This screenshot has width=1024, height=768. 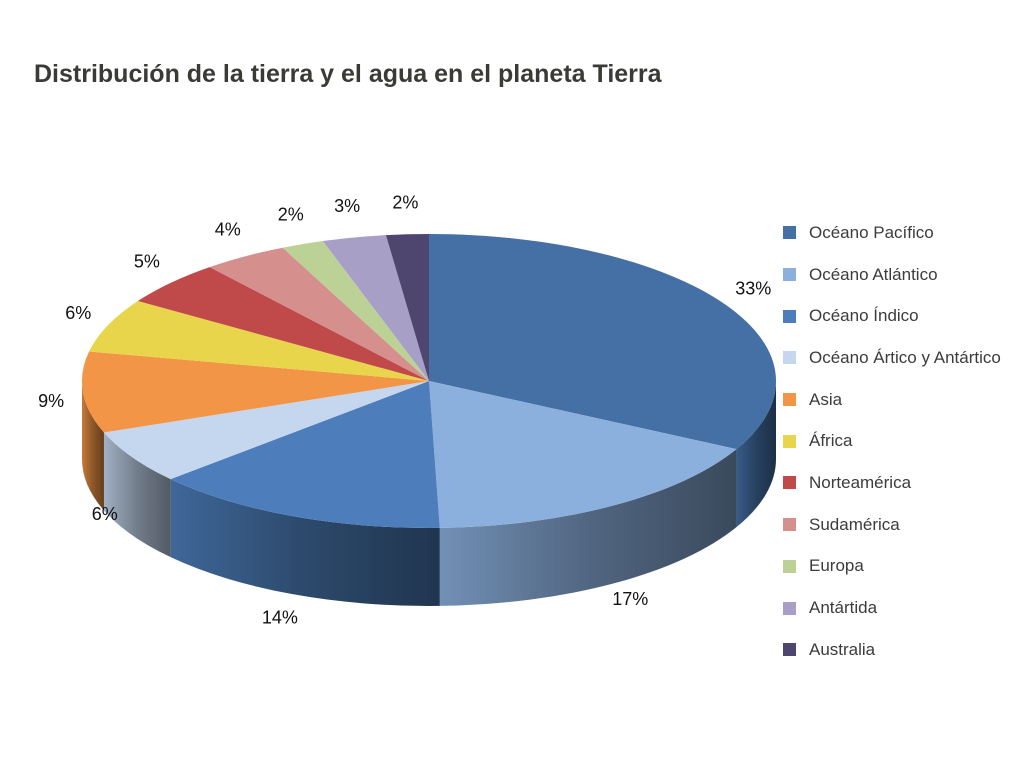 I want to click on pie-slice-africa, so click(x=259, y=341).